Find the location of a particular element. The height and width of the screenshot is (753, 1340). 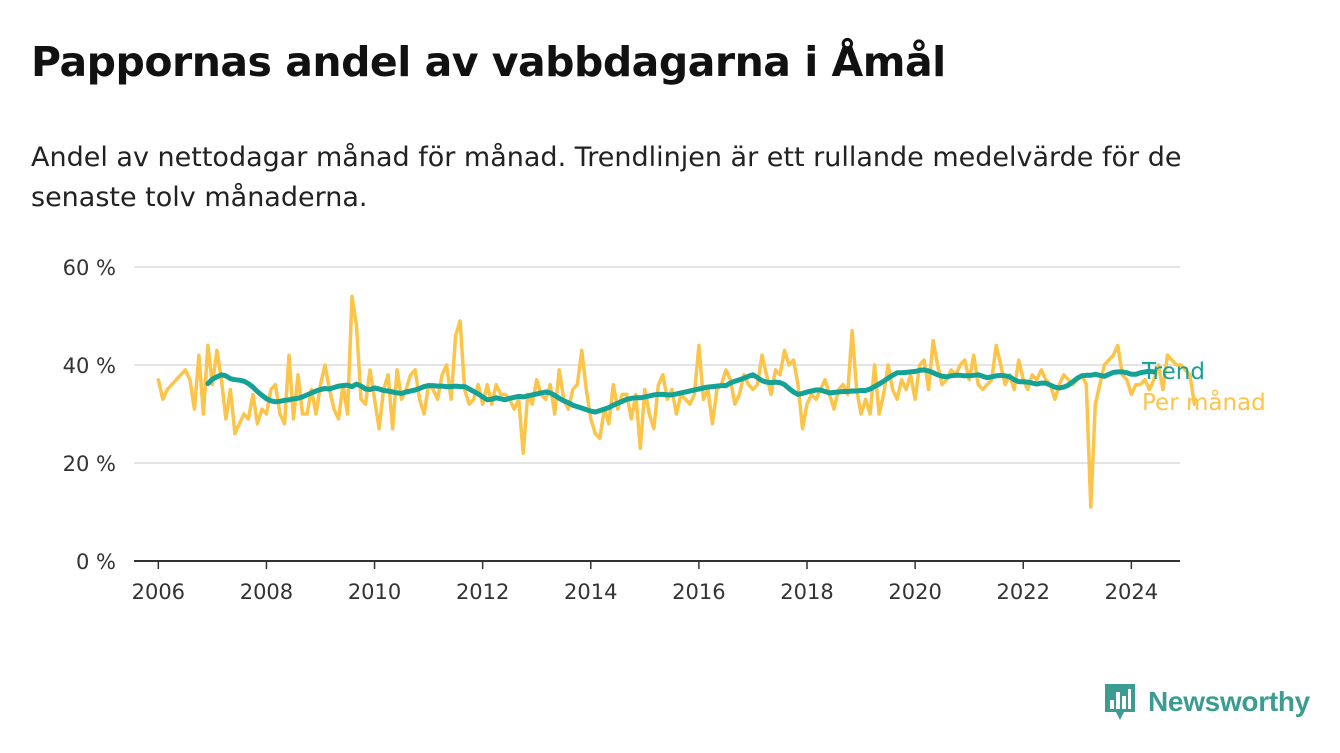

series-labels: Per månad Trend is located at coordinates (1203, 387).